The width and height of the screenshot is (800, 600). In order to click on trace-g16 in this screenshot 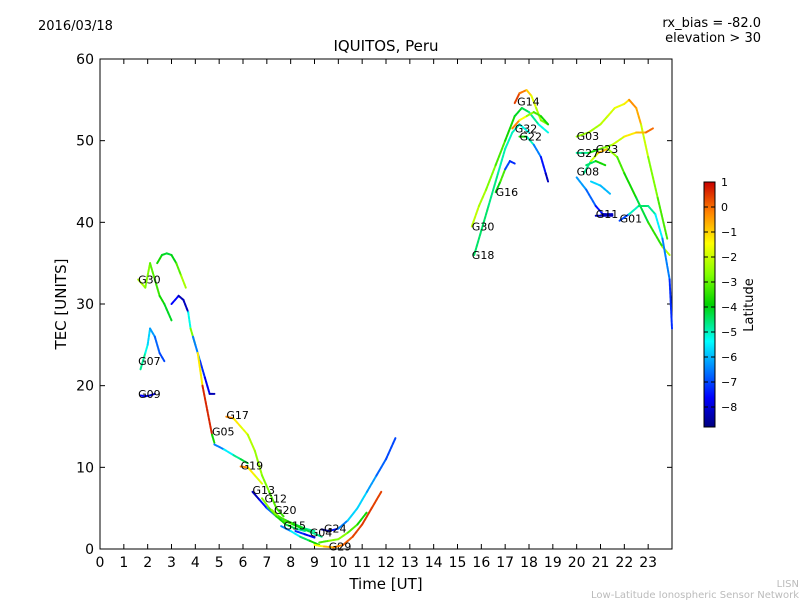, I will do `click(505, 177)`.